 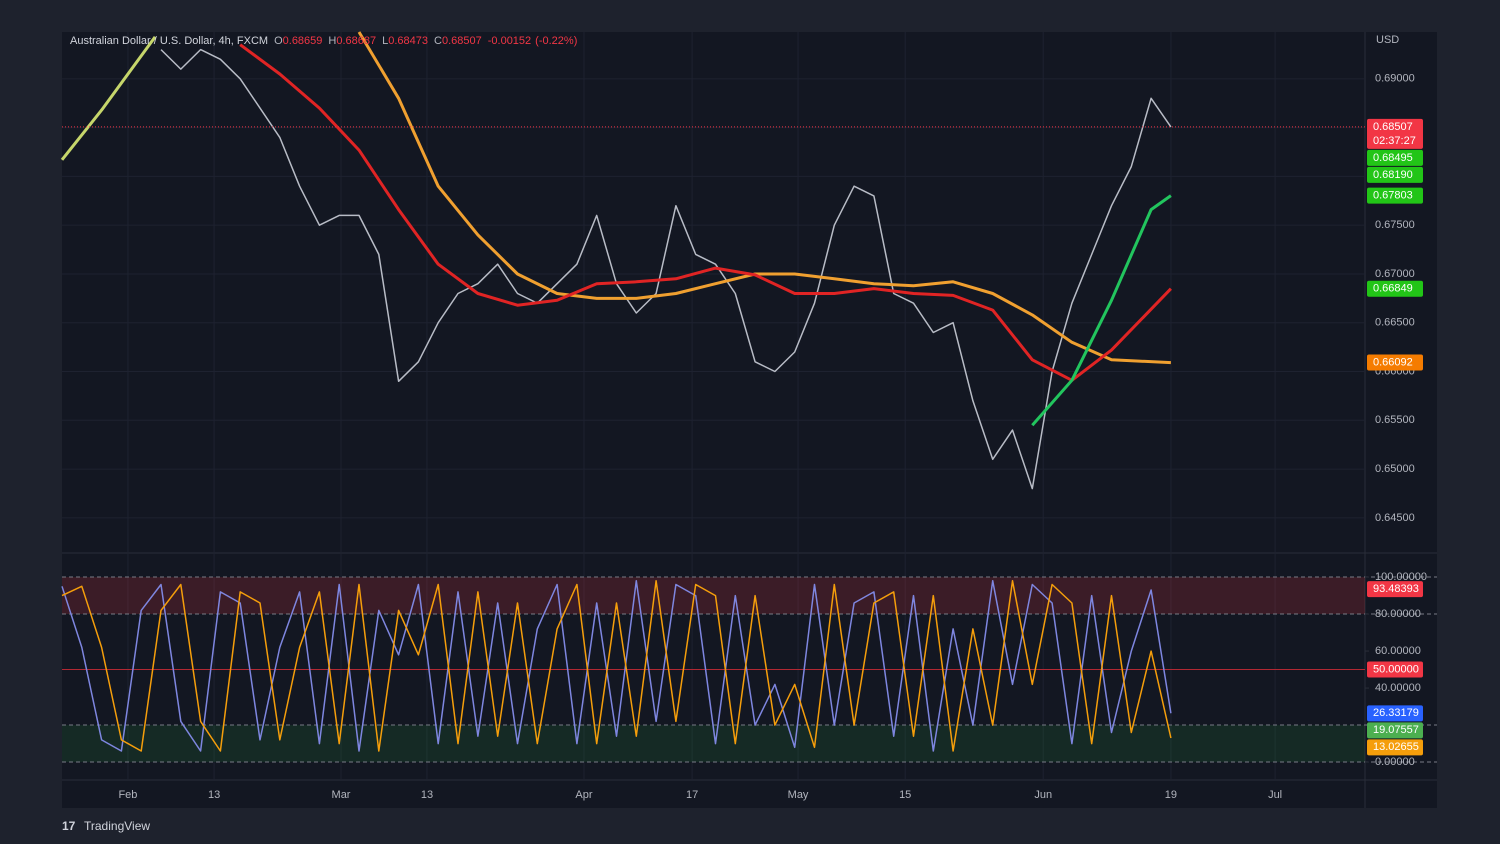 I want to click on price-label-text: 26.33179, so click(x=1396, y=713).